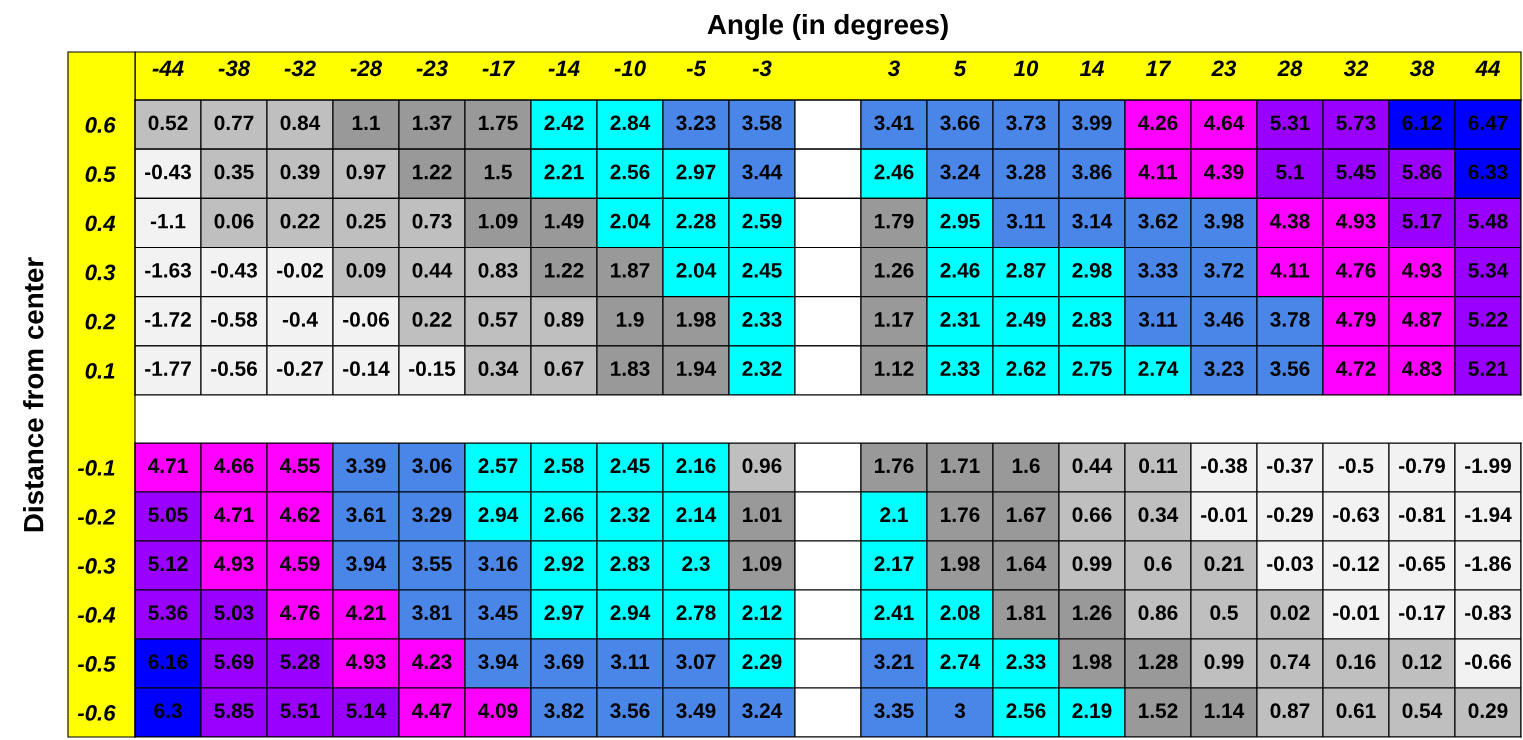 The height and width of the screenshot is (740, 1523). Describe the element at coordinates (894, 466) in the screenshot. I see `data-label: 1.76` at that location.